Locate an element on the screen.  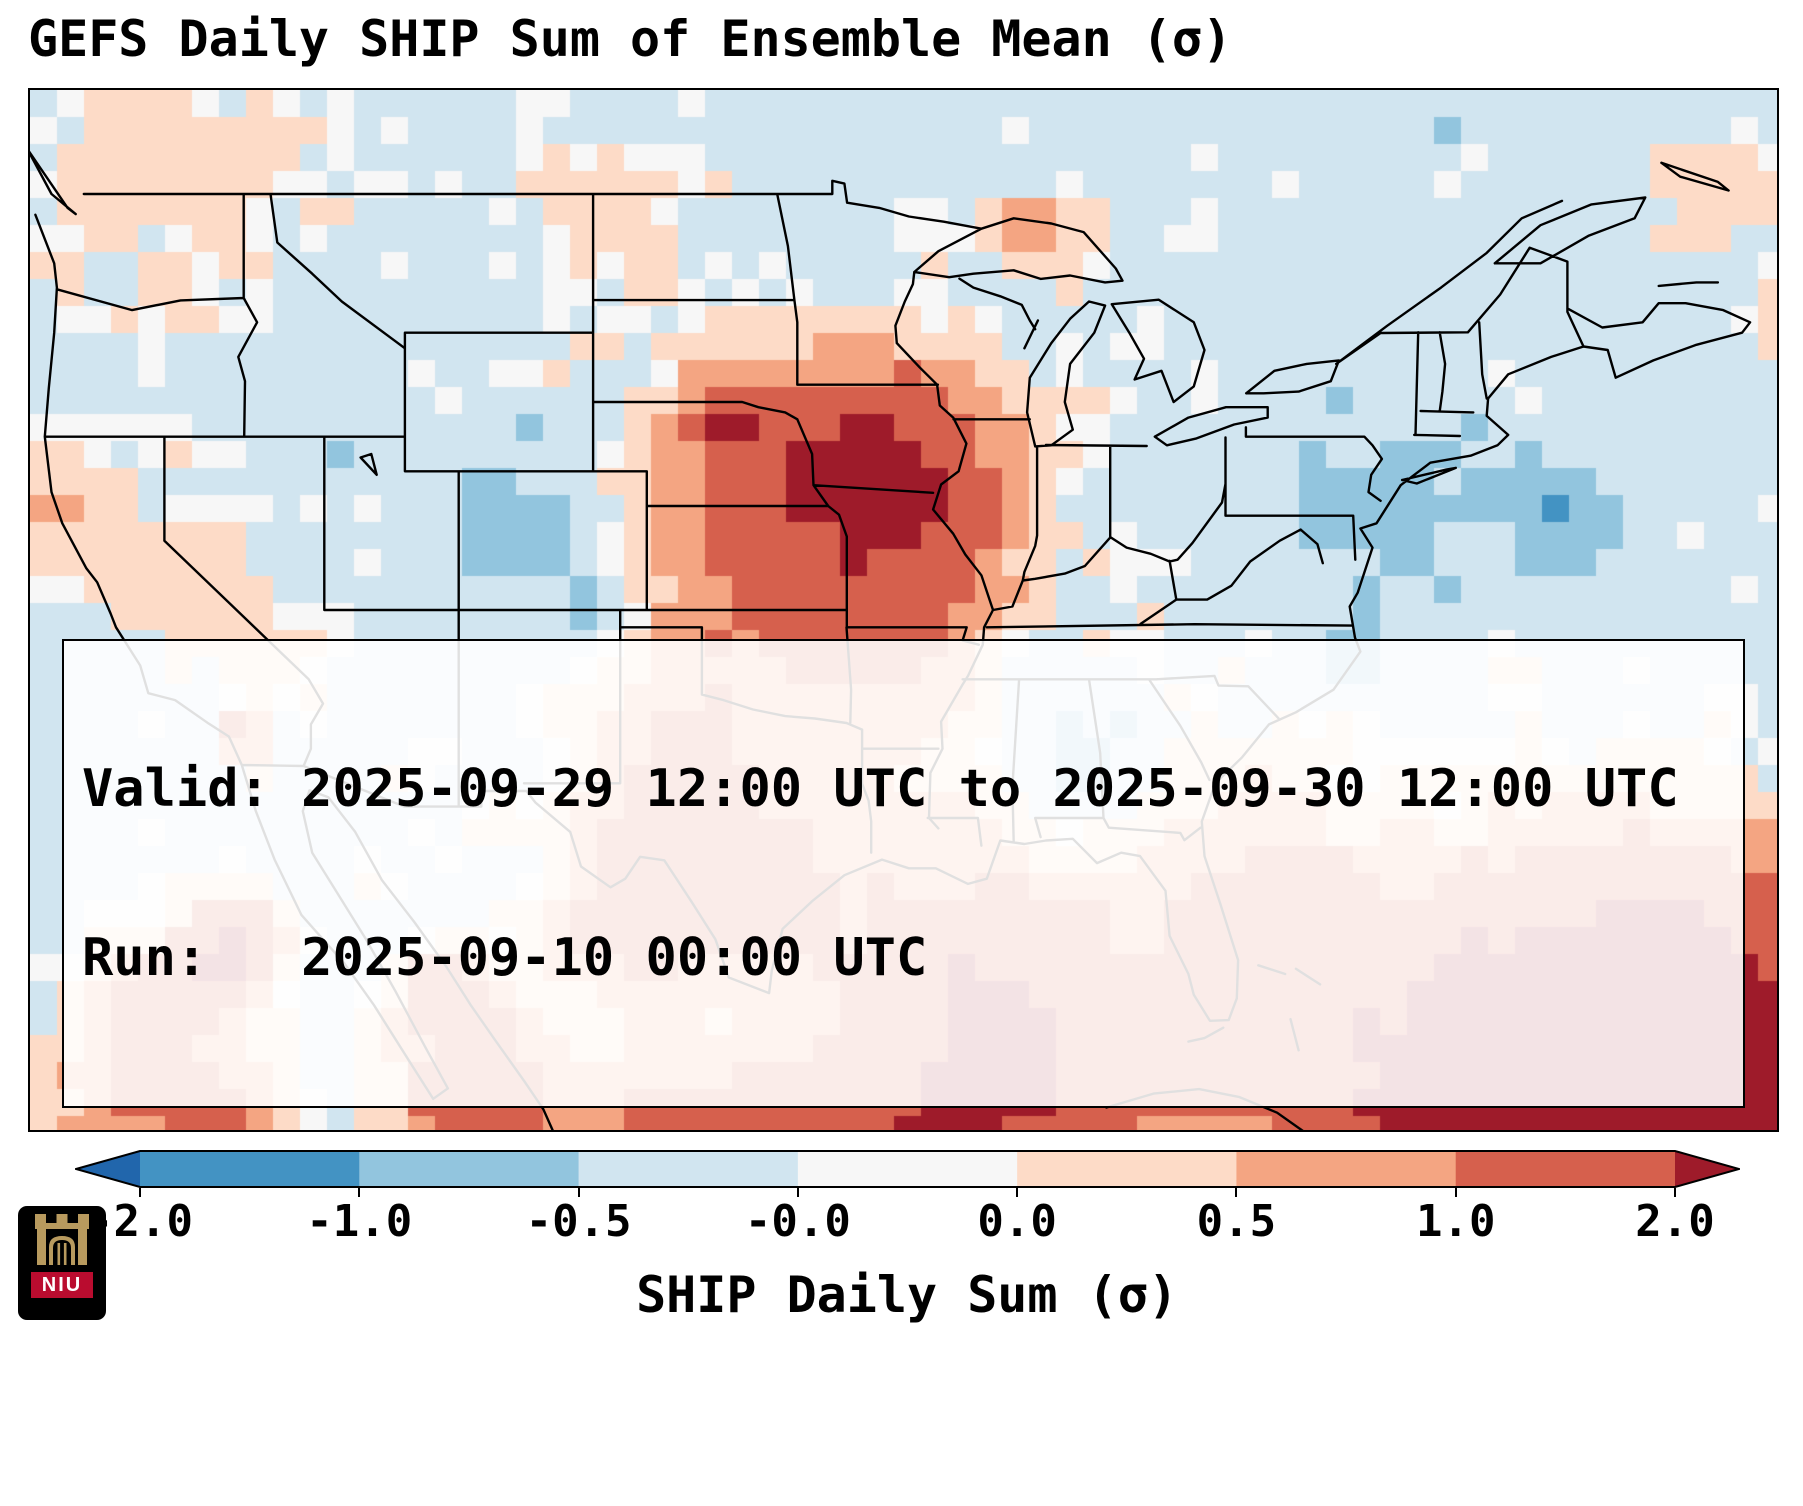
colorbar-tick-label: 1.0 is located at coordinates (1455, 1221).